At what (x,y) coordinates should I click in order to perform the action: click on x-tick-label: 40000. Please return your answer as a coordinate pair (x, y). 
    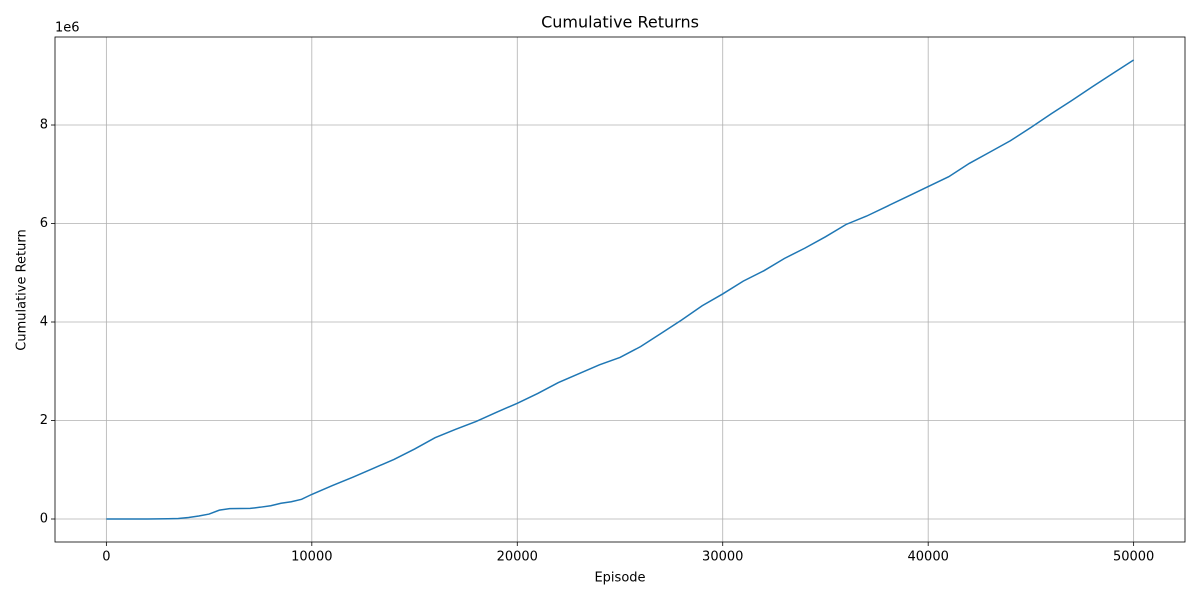
    Looking at the image, I should click on (928, 557).